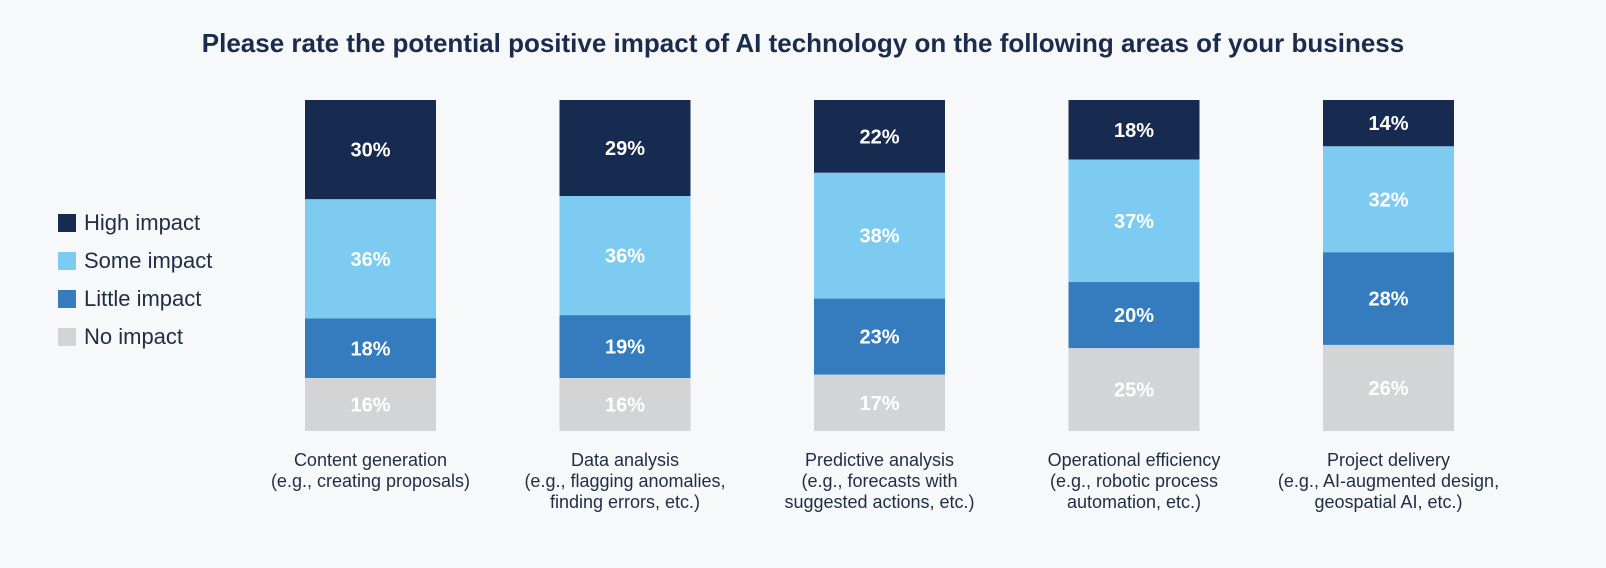 Image resolution: width=1606 pixels, height=568 pixels. I want to click on category-sublabel-2-2: finding errors, etc.), so click(625, 502).